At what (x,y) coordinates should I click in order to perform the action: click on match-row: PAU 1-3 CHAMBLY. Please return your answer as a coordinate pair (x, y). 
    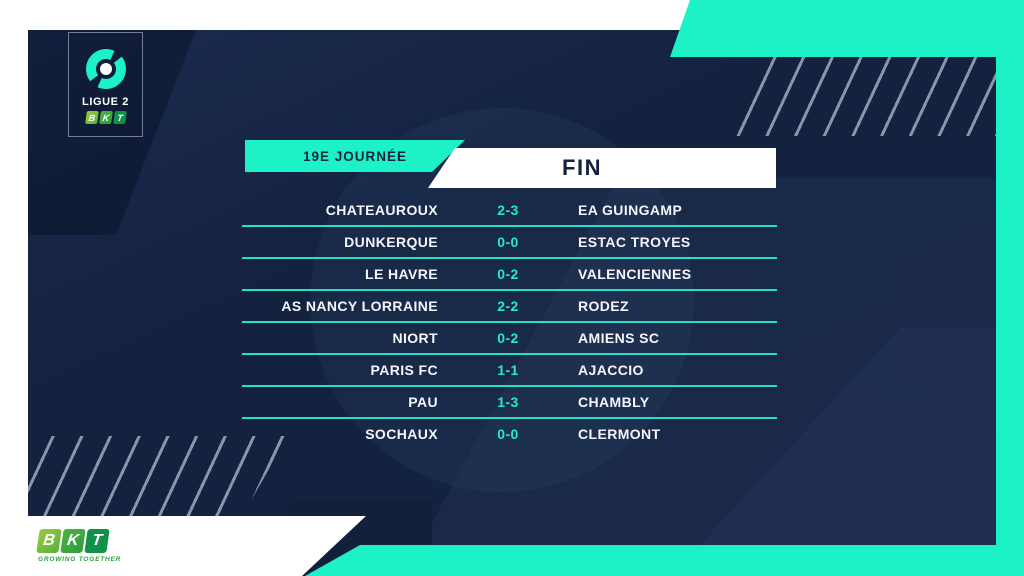
    Looking at the image, I should click on (509, 403).